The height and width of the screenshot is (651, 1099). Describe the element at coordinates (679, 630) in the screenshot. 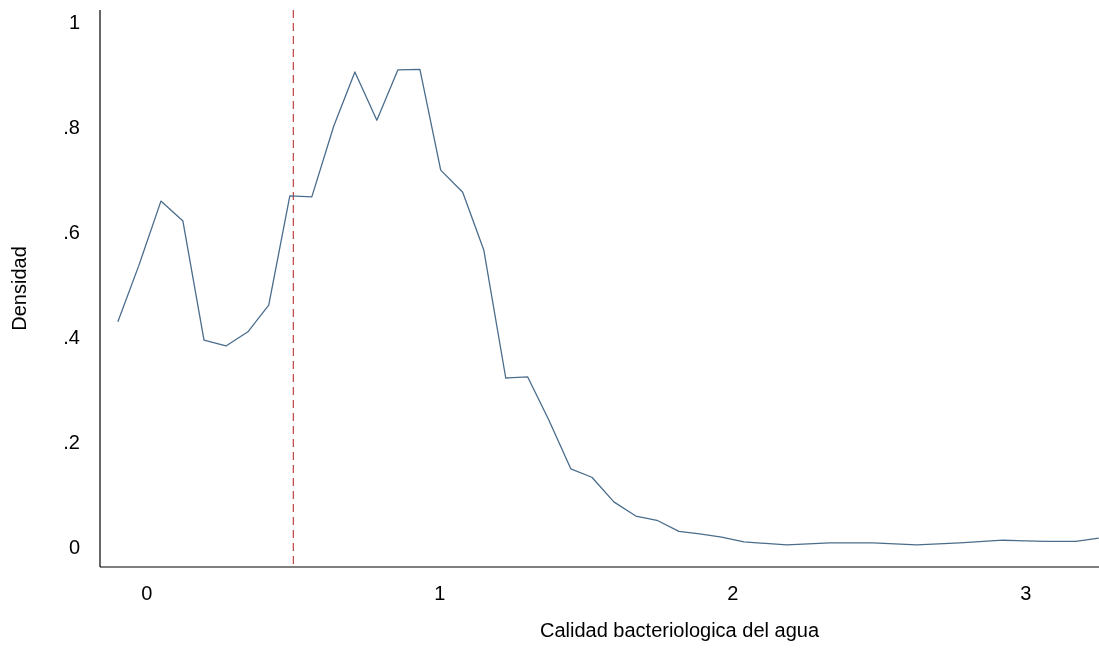

I see `x-axis-title: Calidad bacteriologica del agua` at that location.